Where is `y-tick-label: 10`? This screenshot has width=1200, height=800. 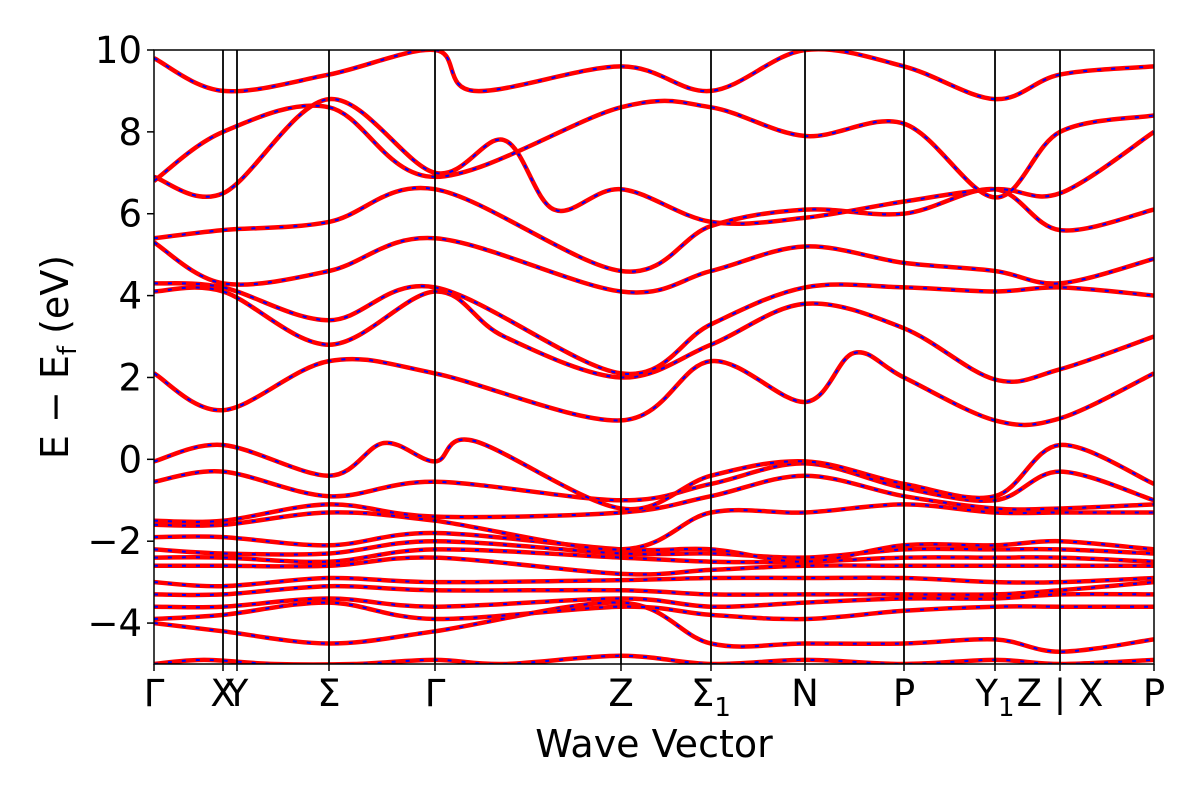 y-tick-label: 10 is located at coordinates (118, 50).